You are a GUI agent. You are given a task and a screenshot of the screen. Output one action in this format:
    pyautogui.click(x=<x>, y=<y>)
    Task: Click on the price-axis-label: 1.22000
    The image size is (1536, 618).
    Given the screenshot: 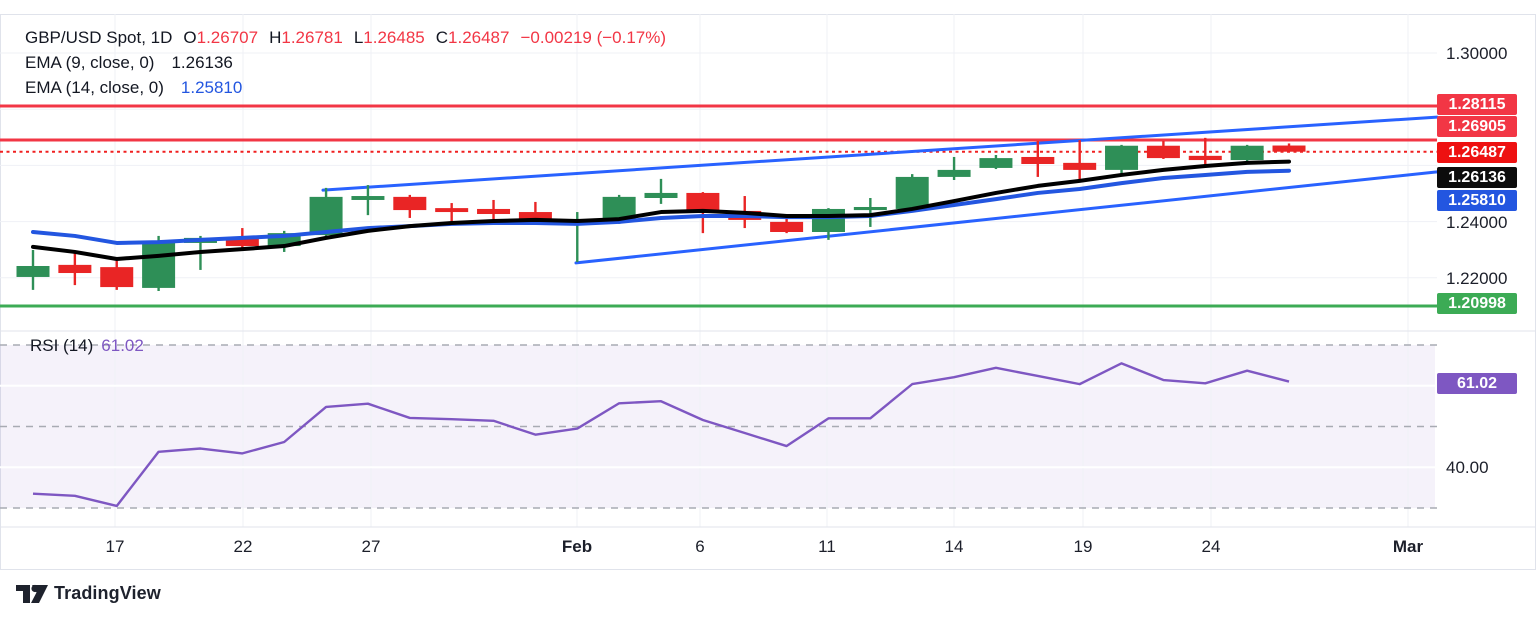 What is the action you would take?
    pyautogui.click(x=1477, y=278)
    